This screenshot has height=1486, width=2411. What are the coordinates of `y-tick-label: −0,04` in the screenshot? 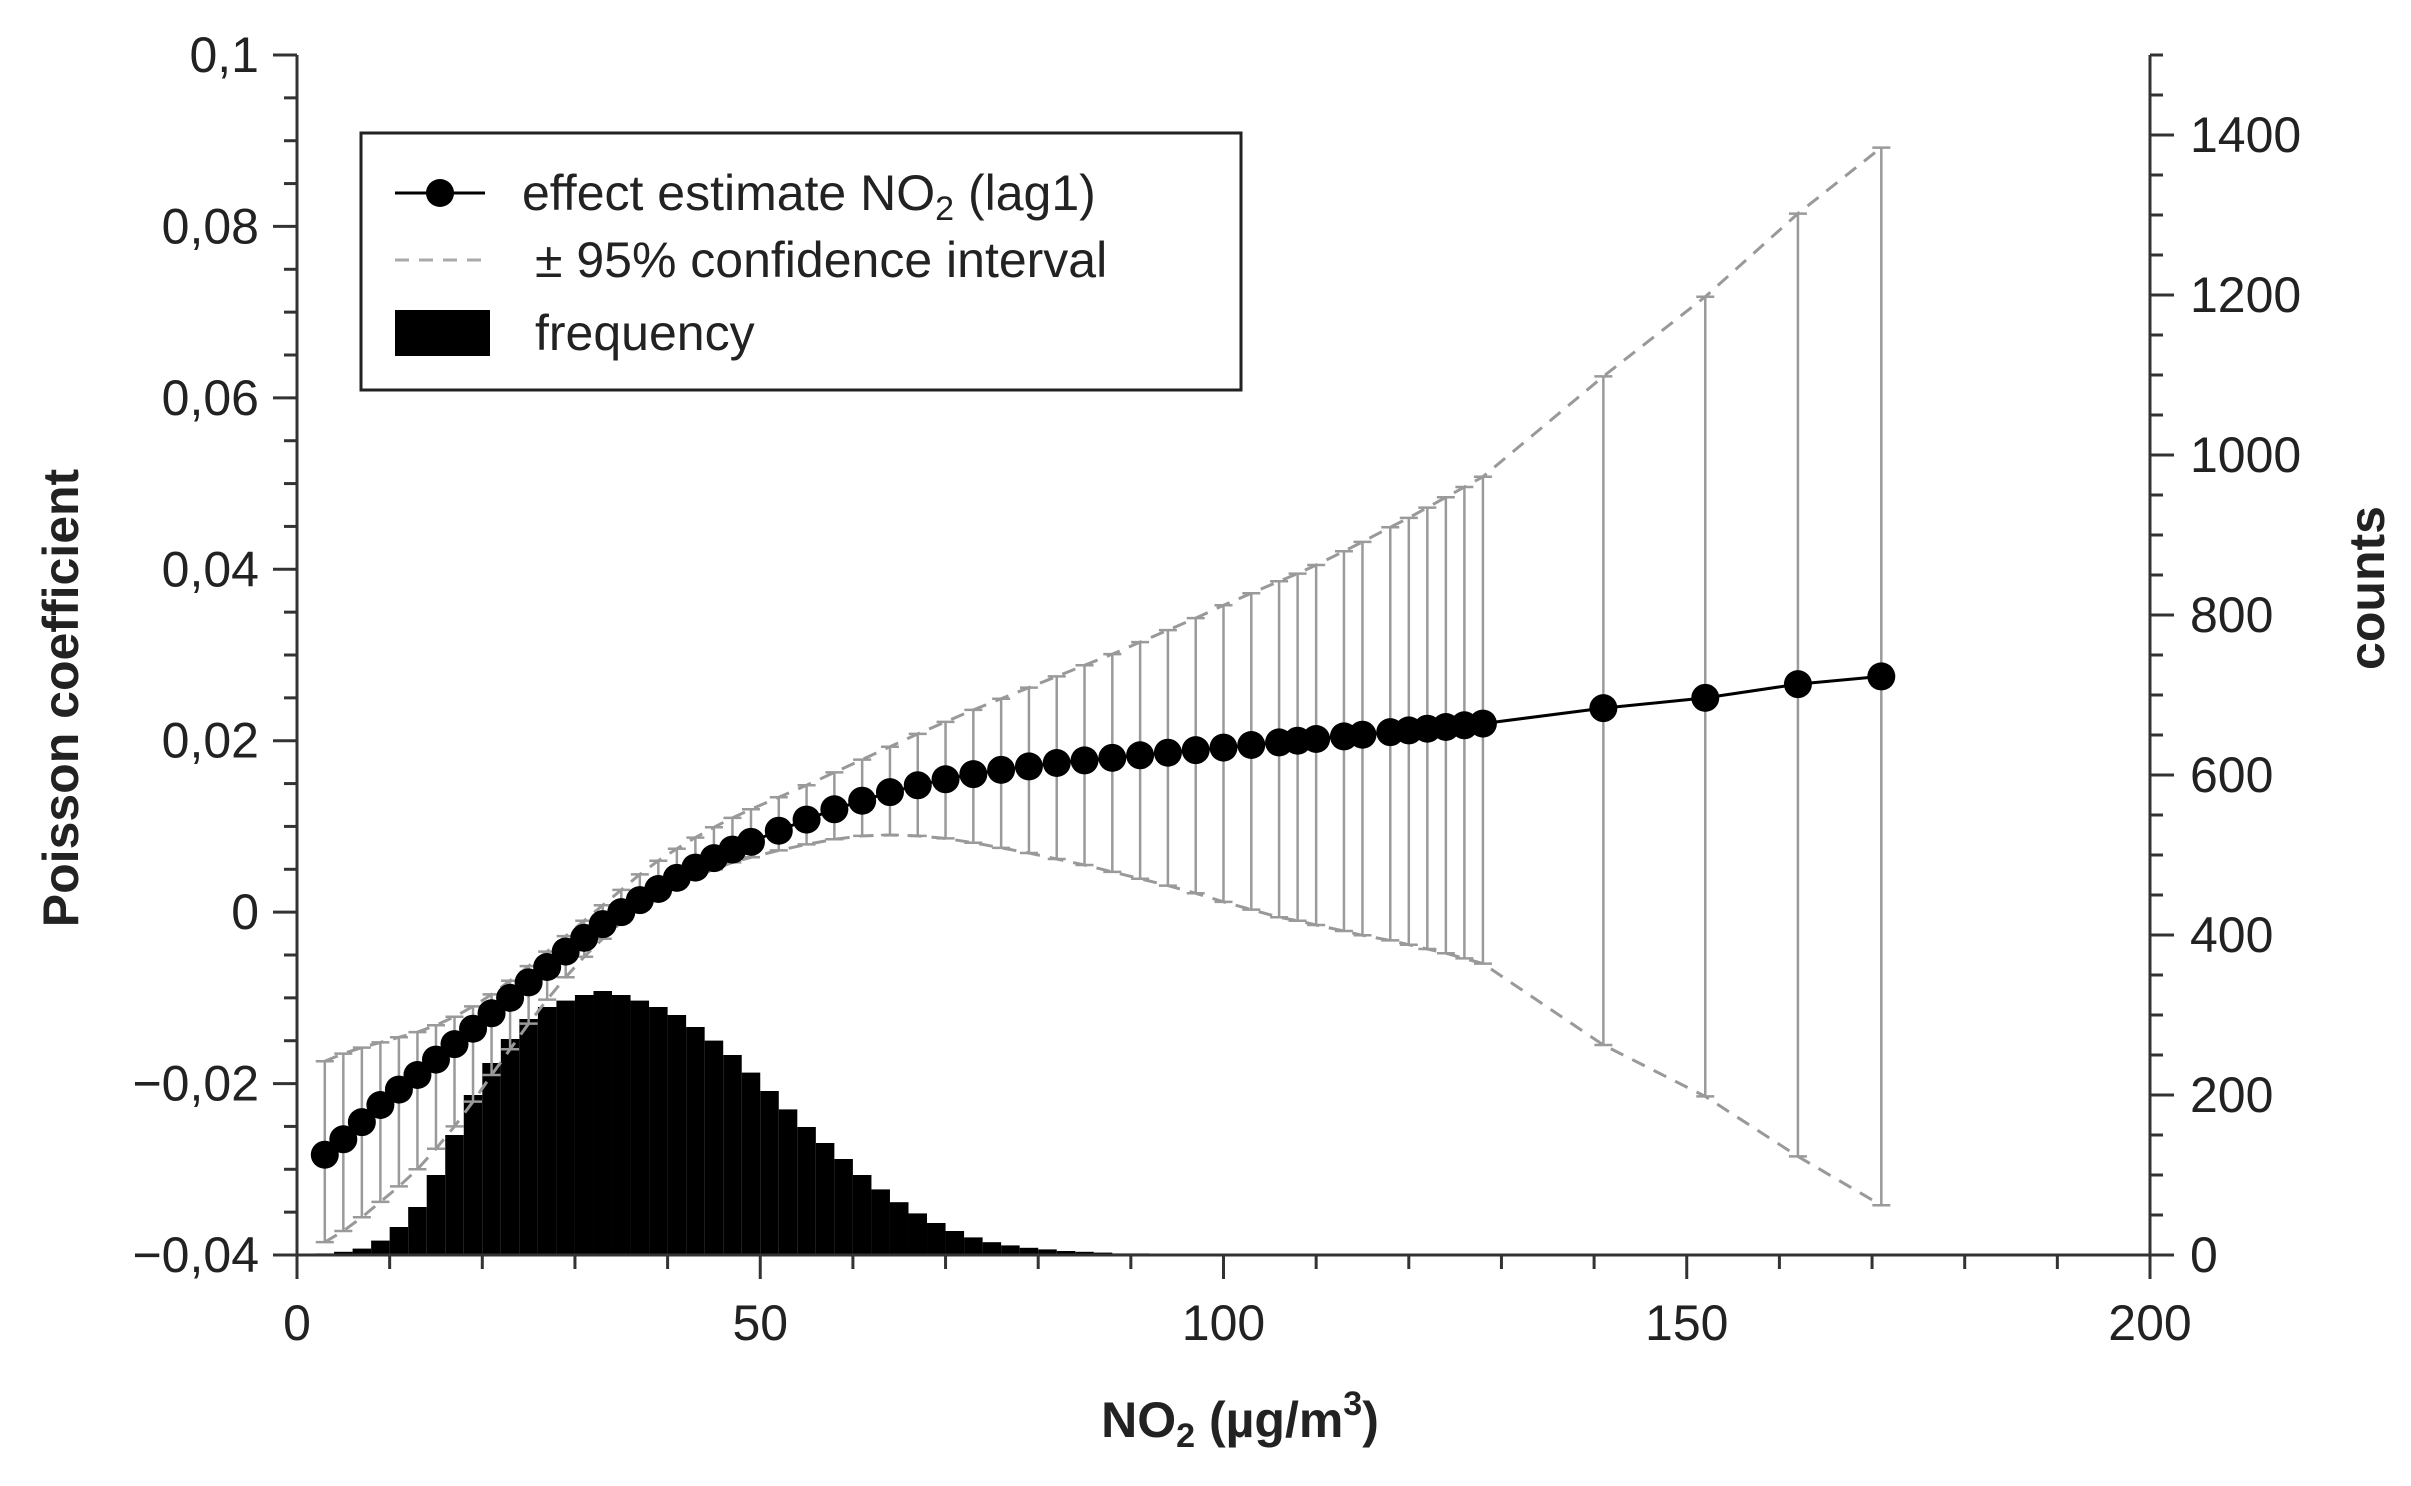 It's located at (195, 1255).